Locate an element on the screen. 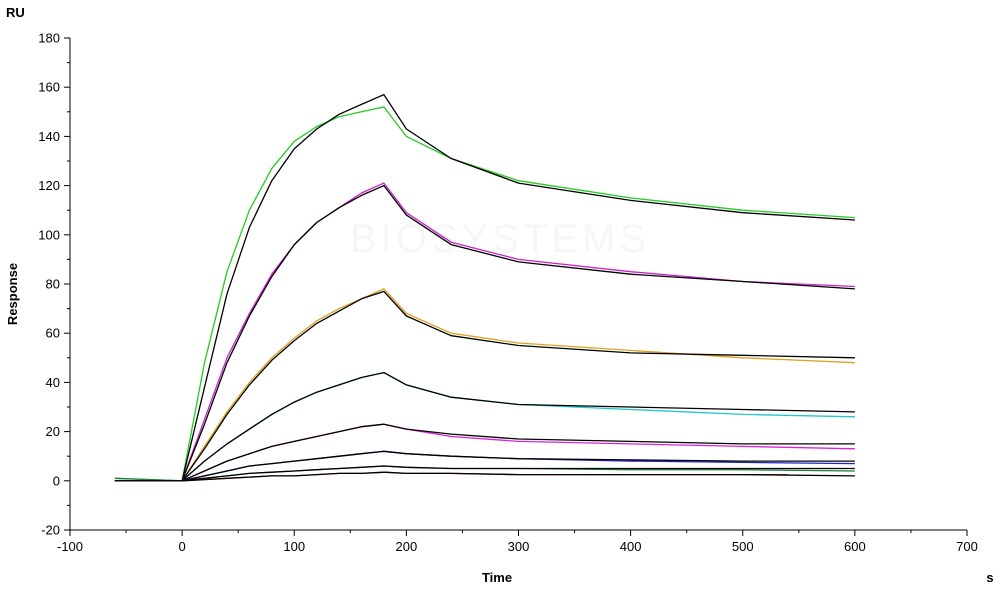 Image resolution: width=1000 pixels, height=589 pixels. y-tick-label: 60 is located at coordinates (53, 333).